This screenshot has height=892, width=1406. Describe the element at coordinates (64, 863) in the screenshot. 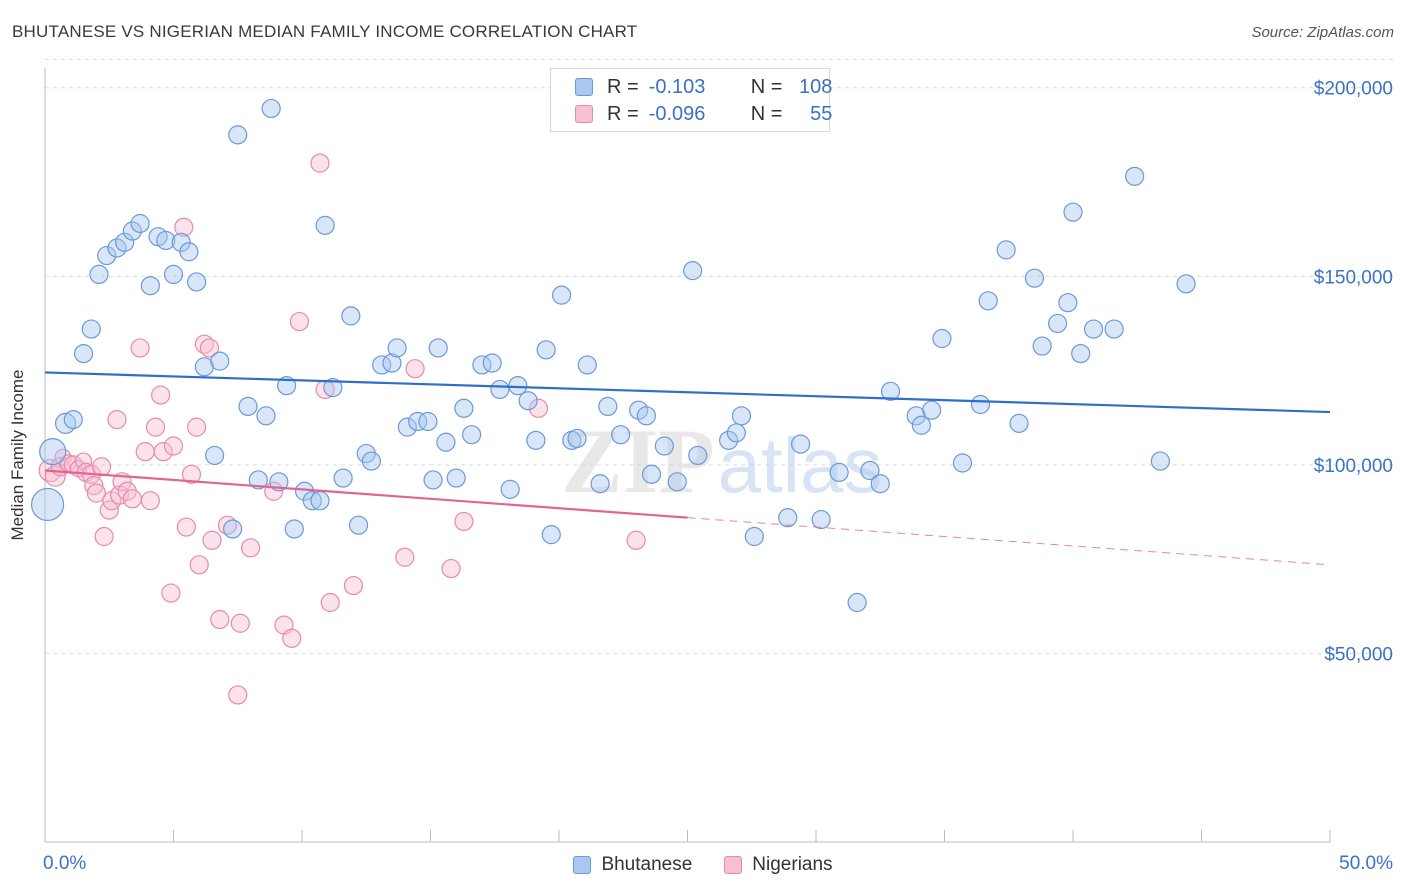

I see `x-tick-label: 0.0%` at that location.